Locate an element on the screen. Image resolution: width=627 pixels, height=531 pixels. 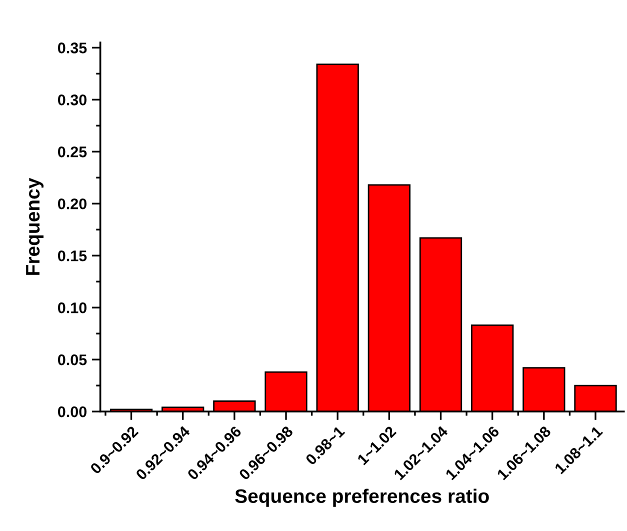
y-tick-label: 0.10 is located at coordinates (72, 308).